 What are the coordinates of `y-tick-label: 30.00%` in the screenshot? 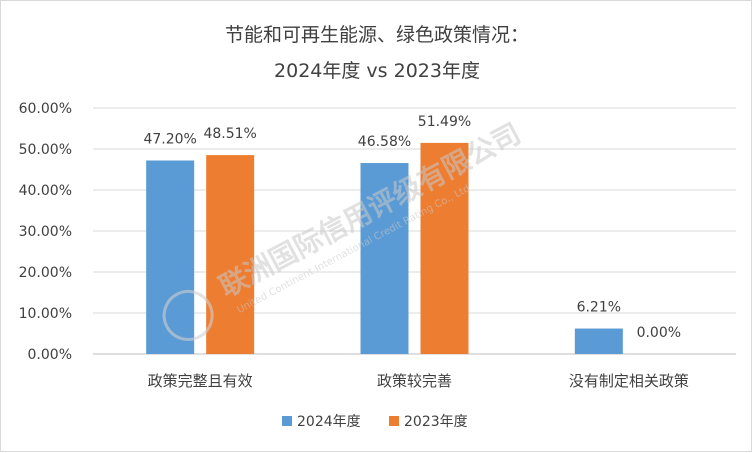 It's located at (45, 232).